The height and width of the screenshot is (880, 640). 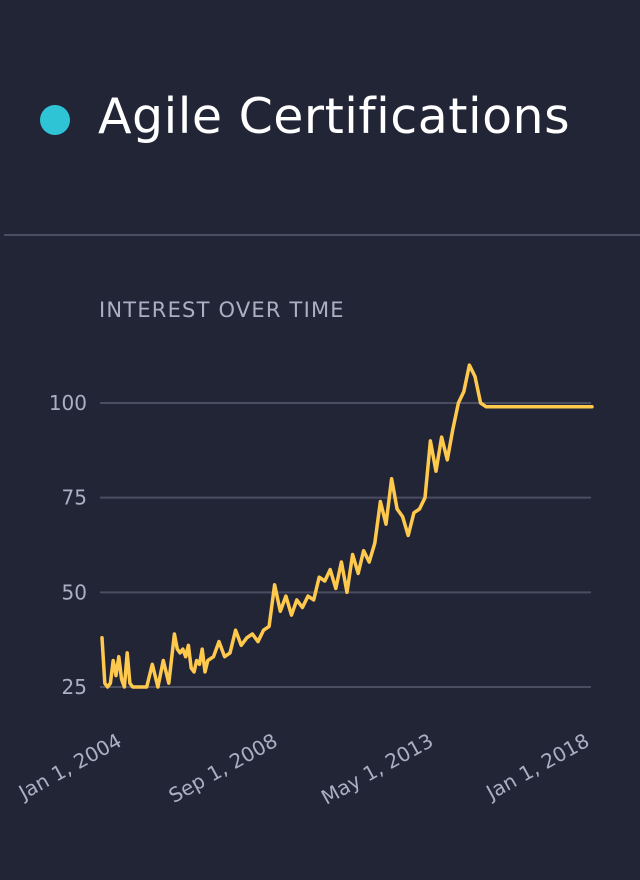 What do you see at coordinates (334, 116) in the screenshot?
I see `page-title: Agile Certifications` at bounding box center [334, 116].